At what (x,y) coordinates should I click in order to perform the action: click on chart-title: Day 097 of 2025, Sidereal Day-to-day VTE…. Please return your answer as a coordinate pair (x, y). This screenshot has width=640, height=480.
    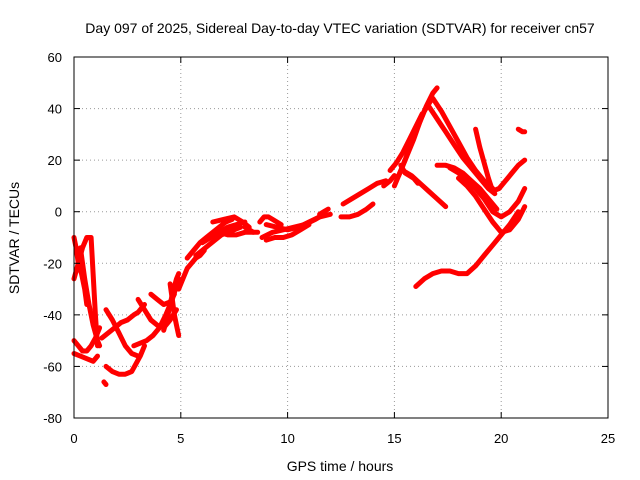
    Looking at the image, I should click on (340, 28).